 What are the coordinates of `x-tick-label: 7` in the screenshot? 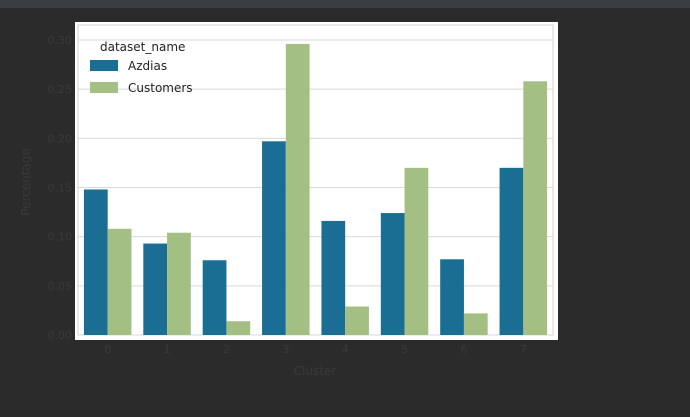 It's located at (523, 349).